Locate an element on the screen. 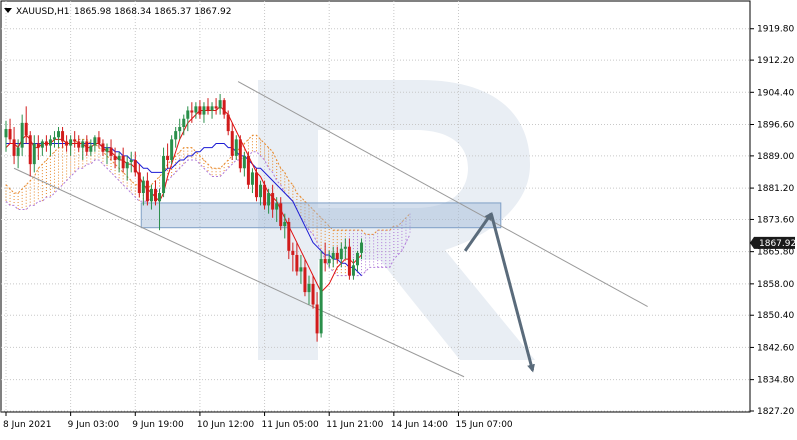  x-tick-label: 14 Jun 14:00 is located at coordinates (419, 425).